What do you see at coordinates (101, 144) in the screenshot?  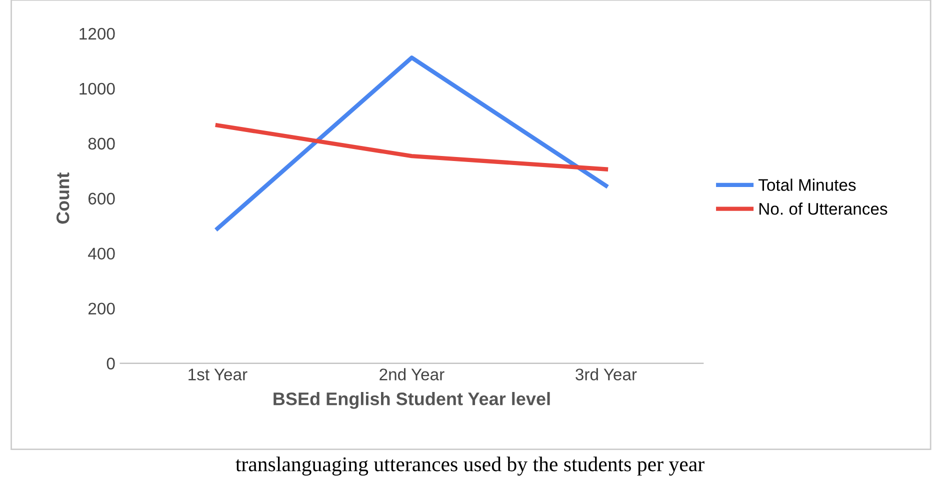 I see `y-tick-label: 800` at bounding box center [101, 144].